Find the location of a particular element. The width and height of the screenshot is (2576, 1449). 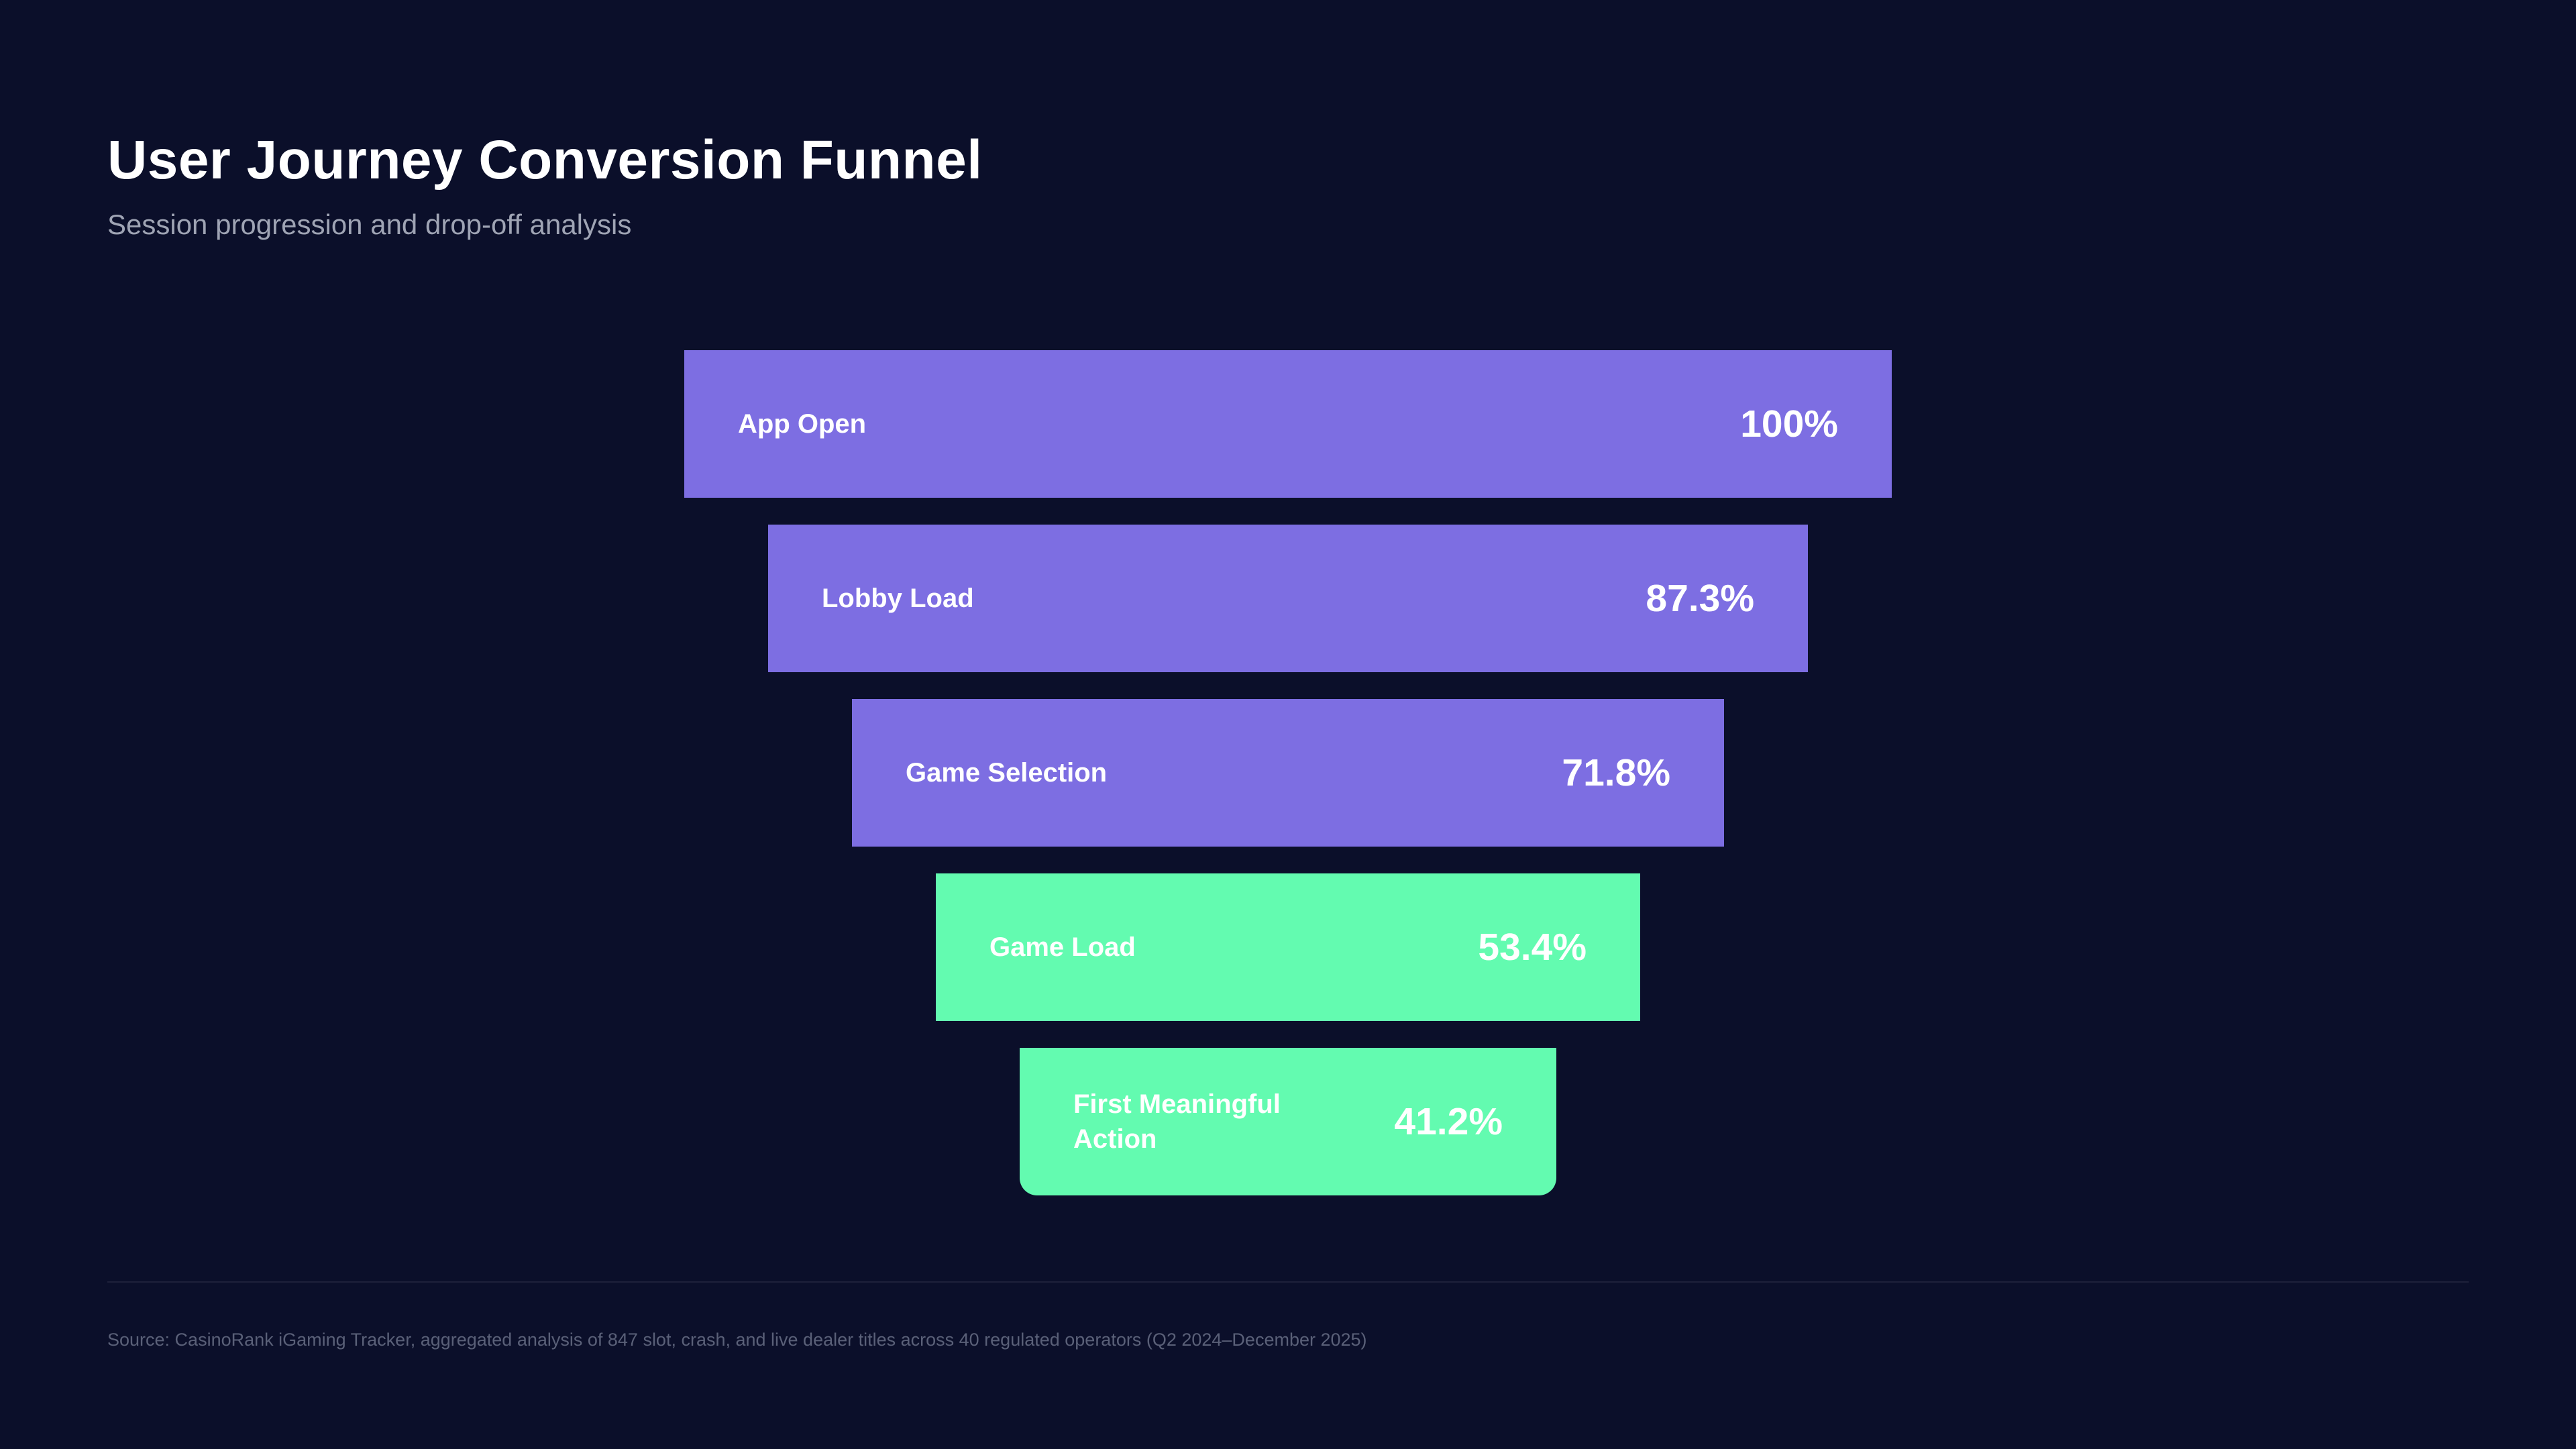

funnel-bar-value: 100% is located at coordinates (1789, 423).